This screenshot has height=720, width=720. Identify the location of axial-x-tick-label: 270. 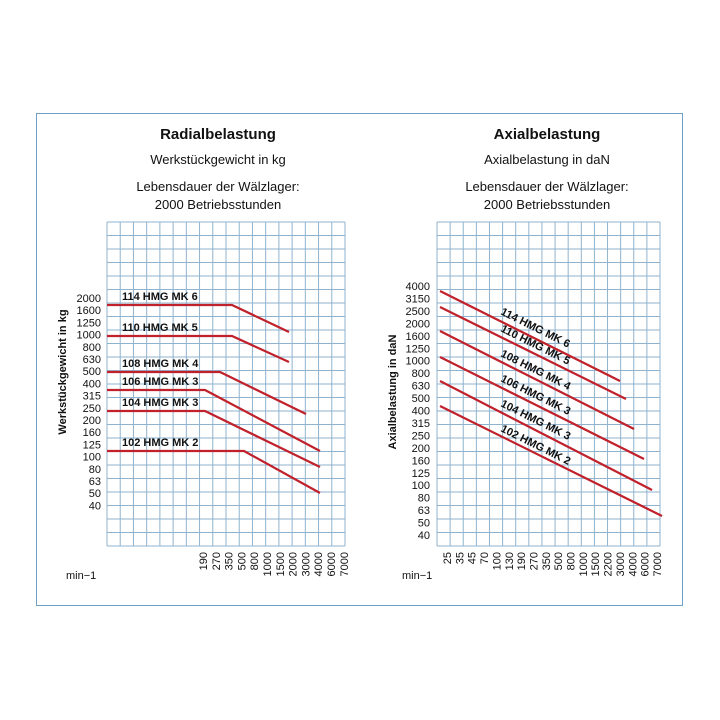
(534, 561).